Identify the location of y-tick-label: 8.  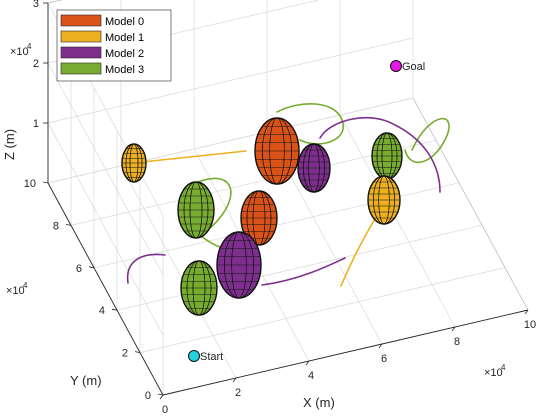
(56, 226).